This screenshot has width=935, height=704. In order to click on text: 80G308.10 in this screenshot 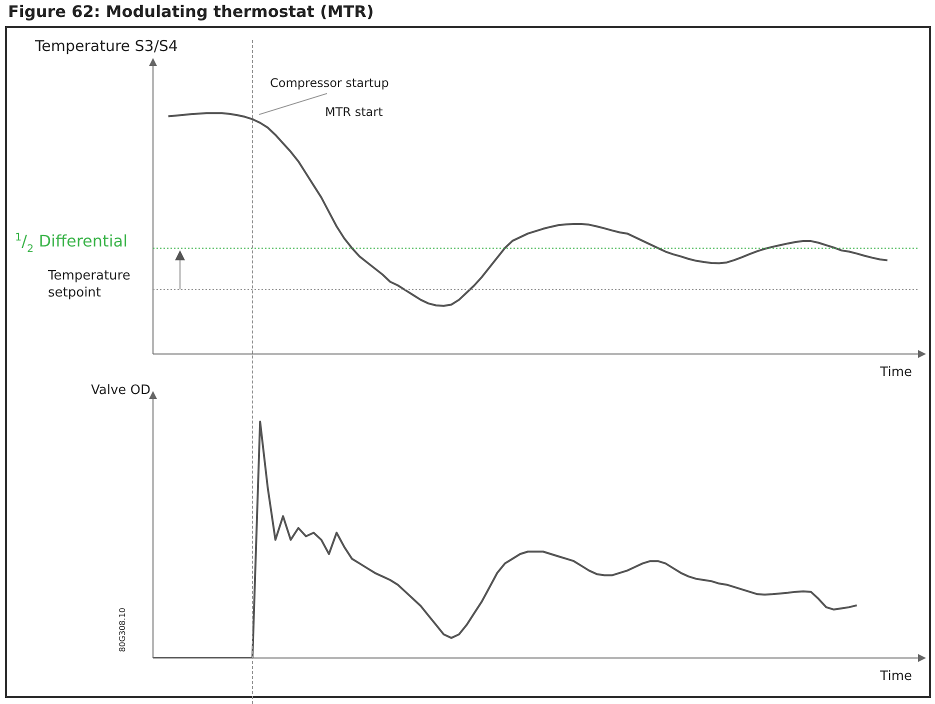, I will do `click(122, 630)`.